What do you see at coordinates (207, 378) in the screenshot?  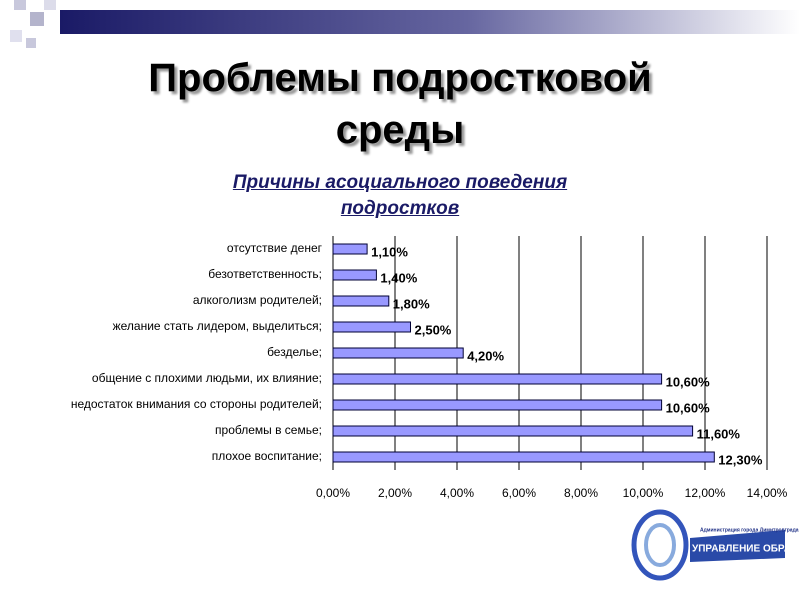 I see `y-tick-label: общение с плохими людьми, их влияние;` at bounding box center [207, 378].